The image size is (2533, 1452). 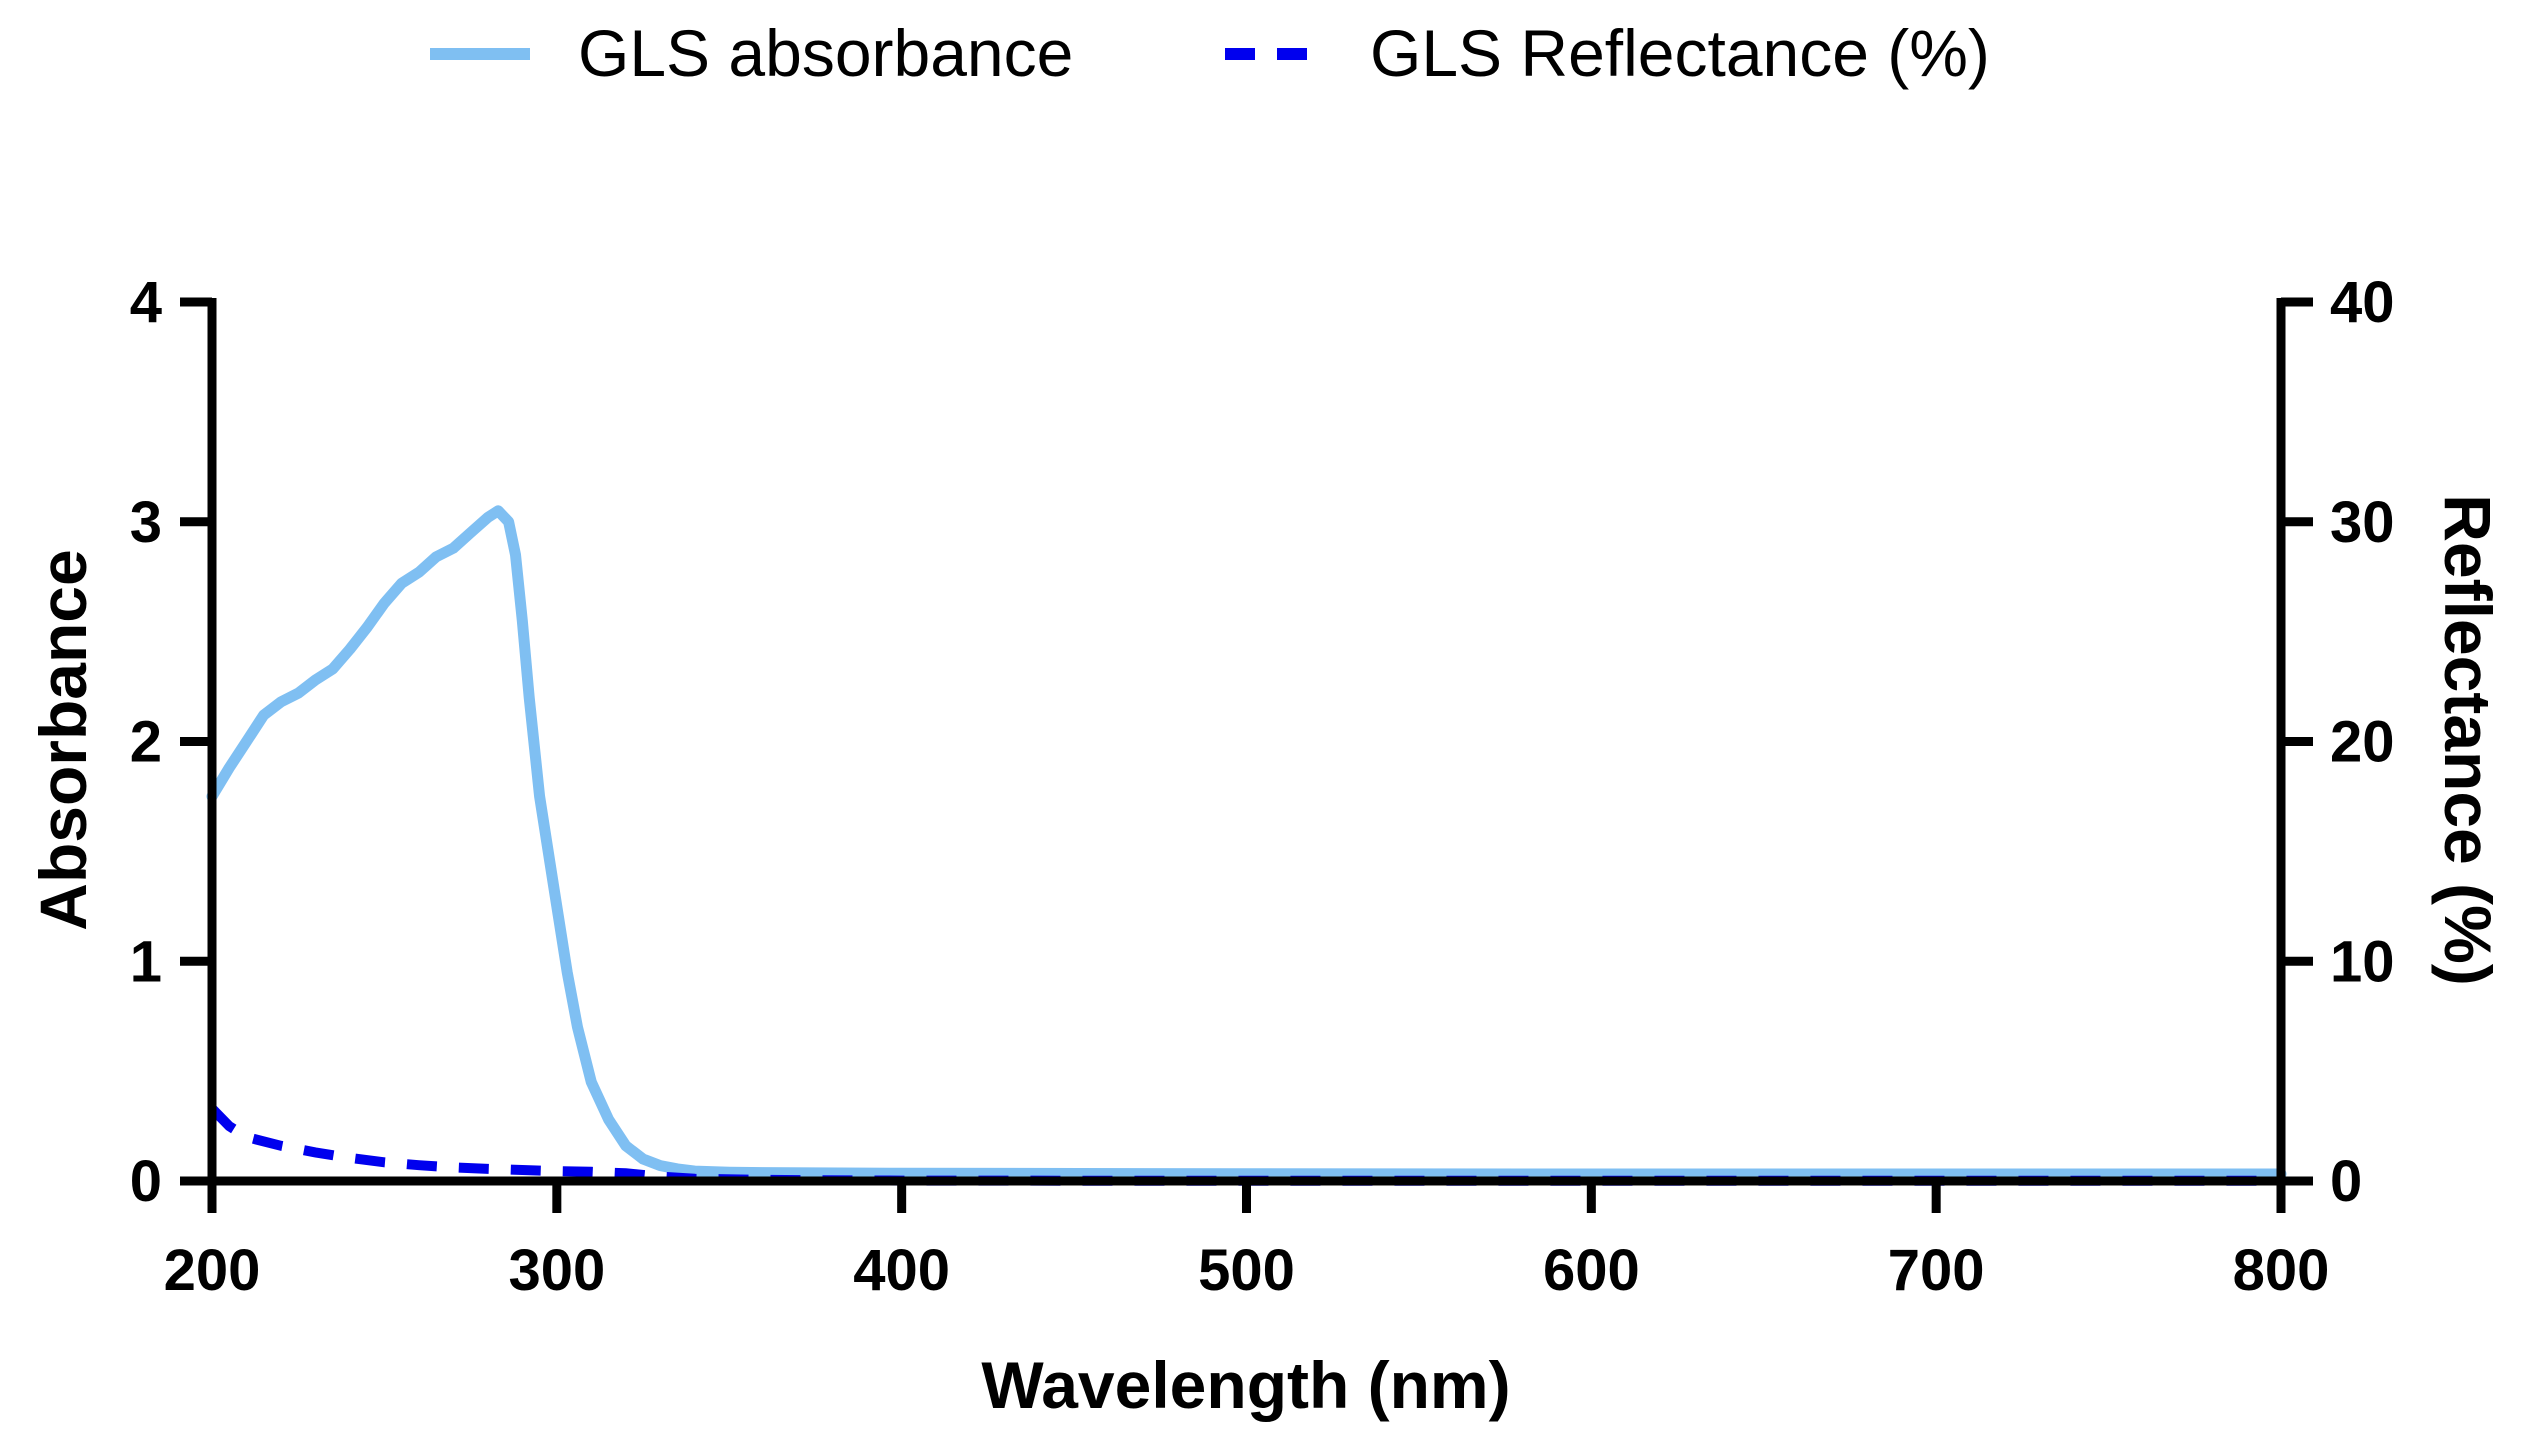 What do you see at coordinates (2362, 522) in the screenshot?
I see `y2-tick-label: 30` at bounding box center [2362, 522].